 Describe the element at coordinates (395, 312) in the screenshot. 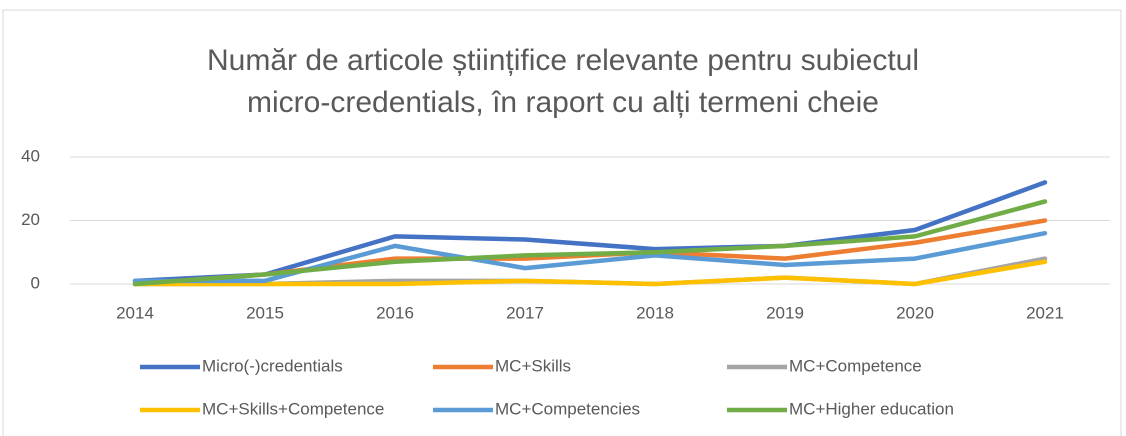

I see `x-tick-label: 2016` at that location.